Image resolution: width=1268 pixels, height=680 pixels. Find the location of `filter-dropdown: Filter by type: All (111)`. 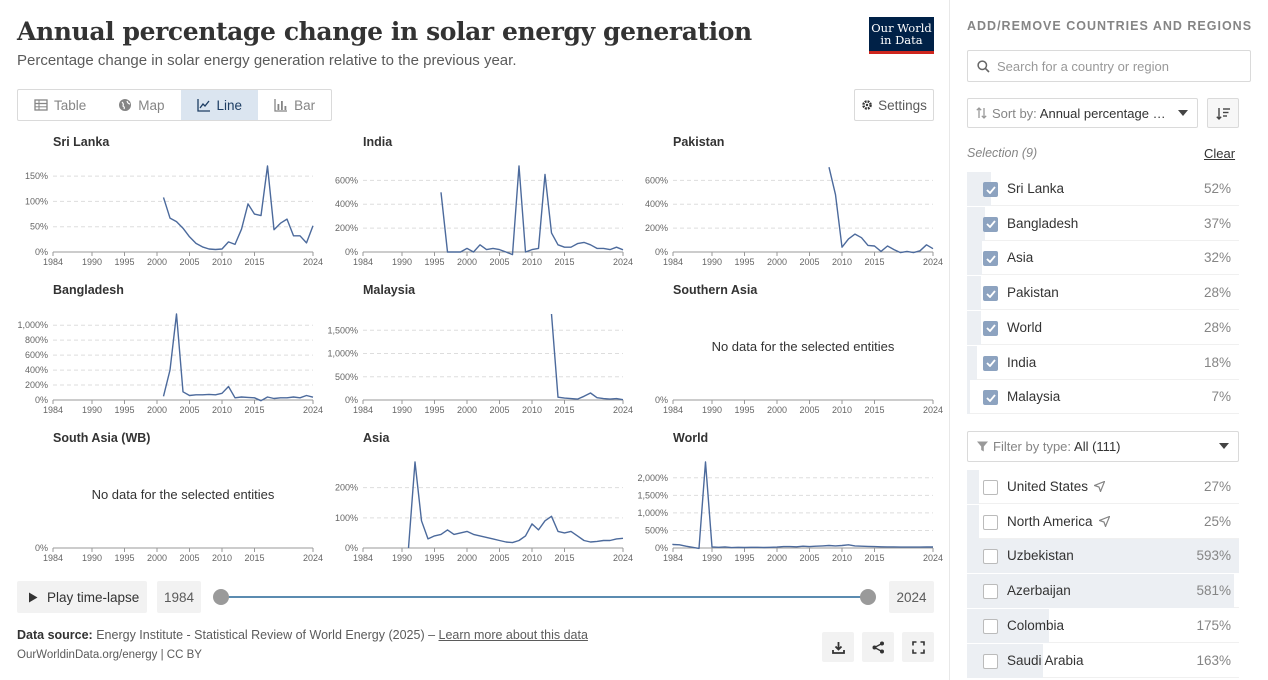

filter-dropdown: Filter by type: All (111) is located at coordinates (1103, 446).